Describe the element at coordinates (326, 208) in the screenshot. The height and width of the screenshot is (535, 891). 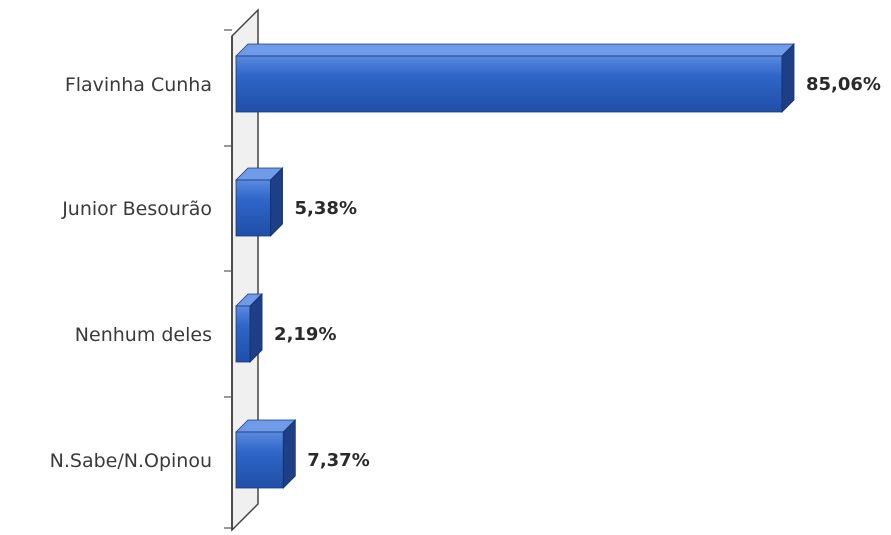
I see `value-label: 5,38%` at that location.